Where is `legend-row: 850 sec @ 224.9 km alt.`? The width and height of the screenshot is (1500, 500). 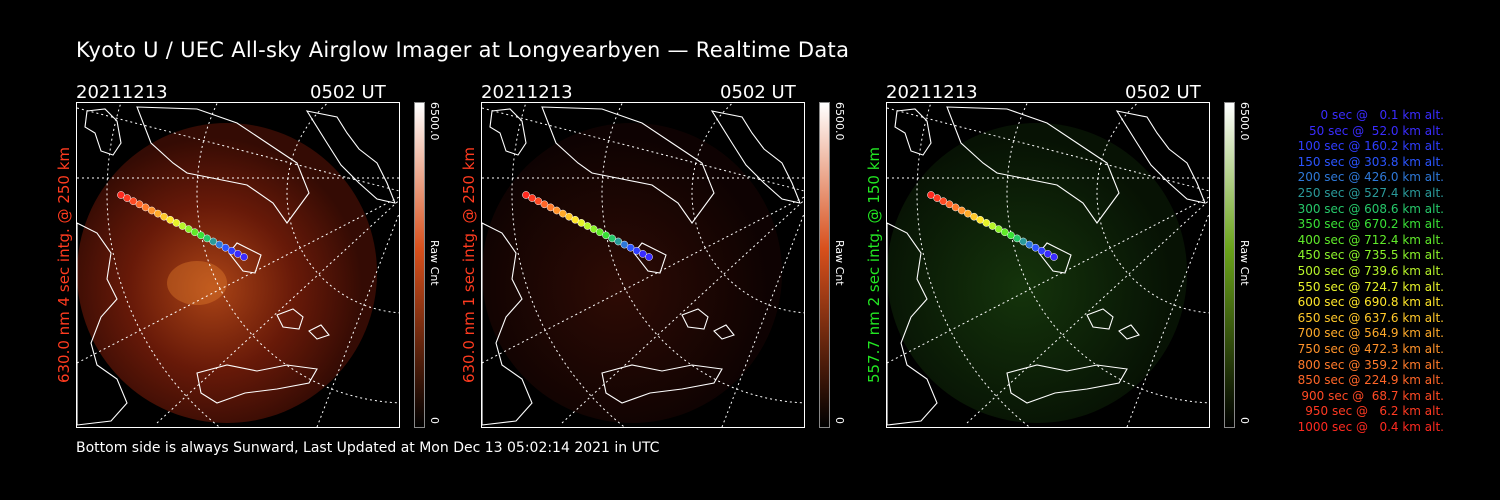
legend-row: 850 sec @ 224.9 km alt. is located at coordinates (1370, 380).